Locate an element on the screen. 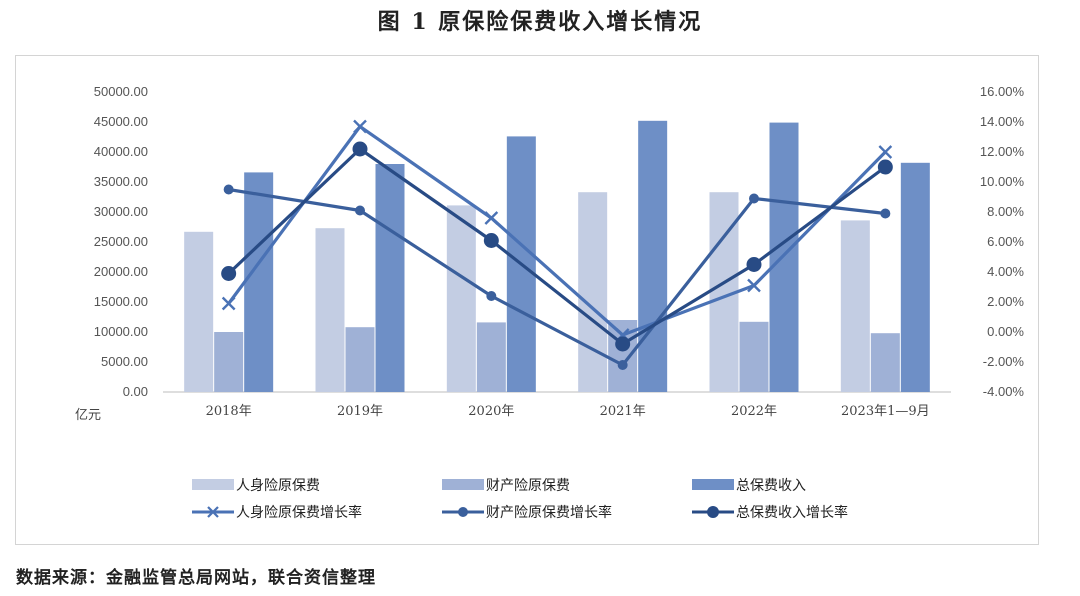 The width and height of the screenshot is (1080, 596). legend-label: 人身险原保费增长率 is located at coordinates (299, 512).